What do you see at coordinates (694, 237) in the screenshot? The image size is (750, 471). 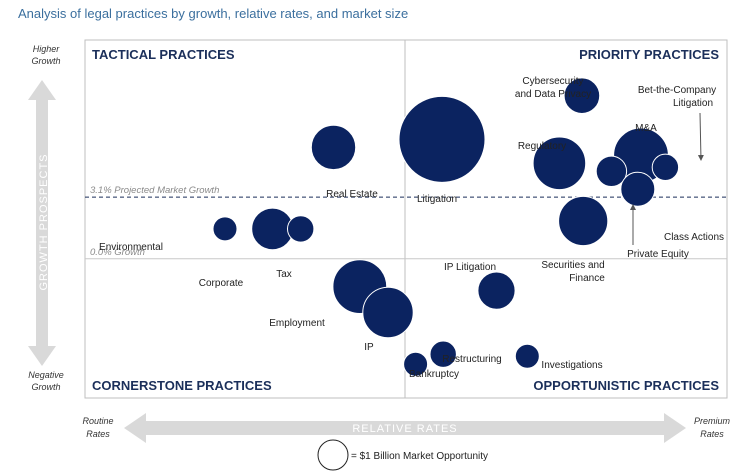 I see `label-class-actions: Class Actions` at bounding box center [694, 237].